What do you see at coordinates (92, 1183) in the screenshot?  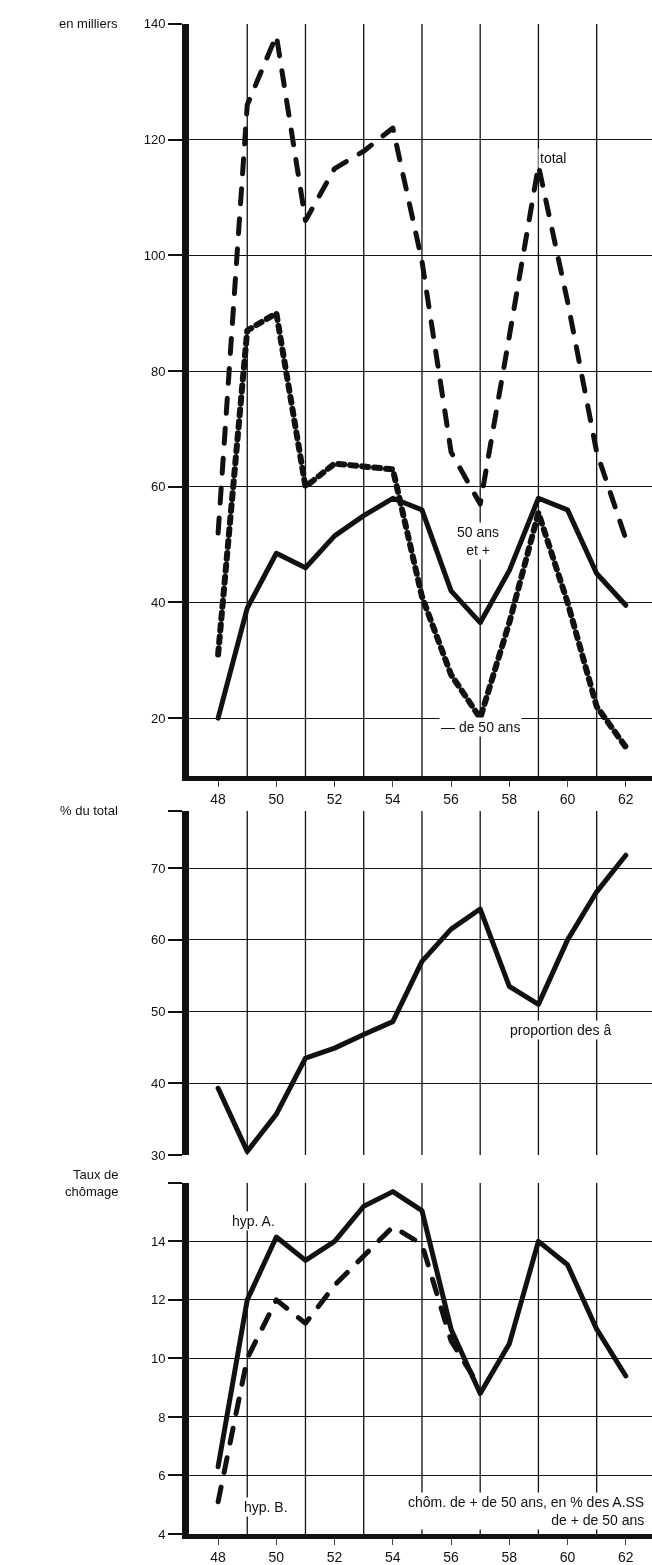 I see `y-axis-title: Taux de chômage` at bounding box center [92, 1183].